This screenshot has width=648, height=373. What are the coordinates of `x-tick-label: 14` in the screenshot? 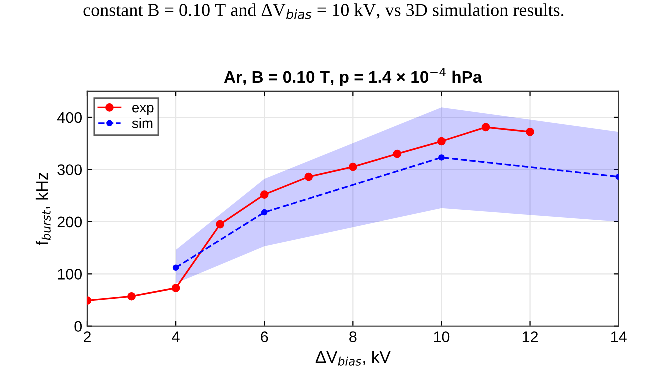 It's located at (619, 337).